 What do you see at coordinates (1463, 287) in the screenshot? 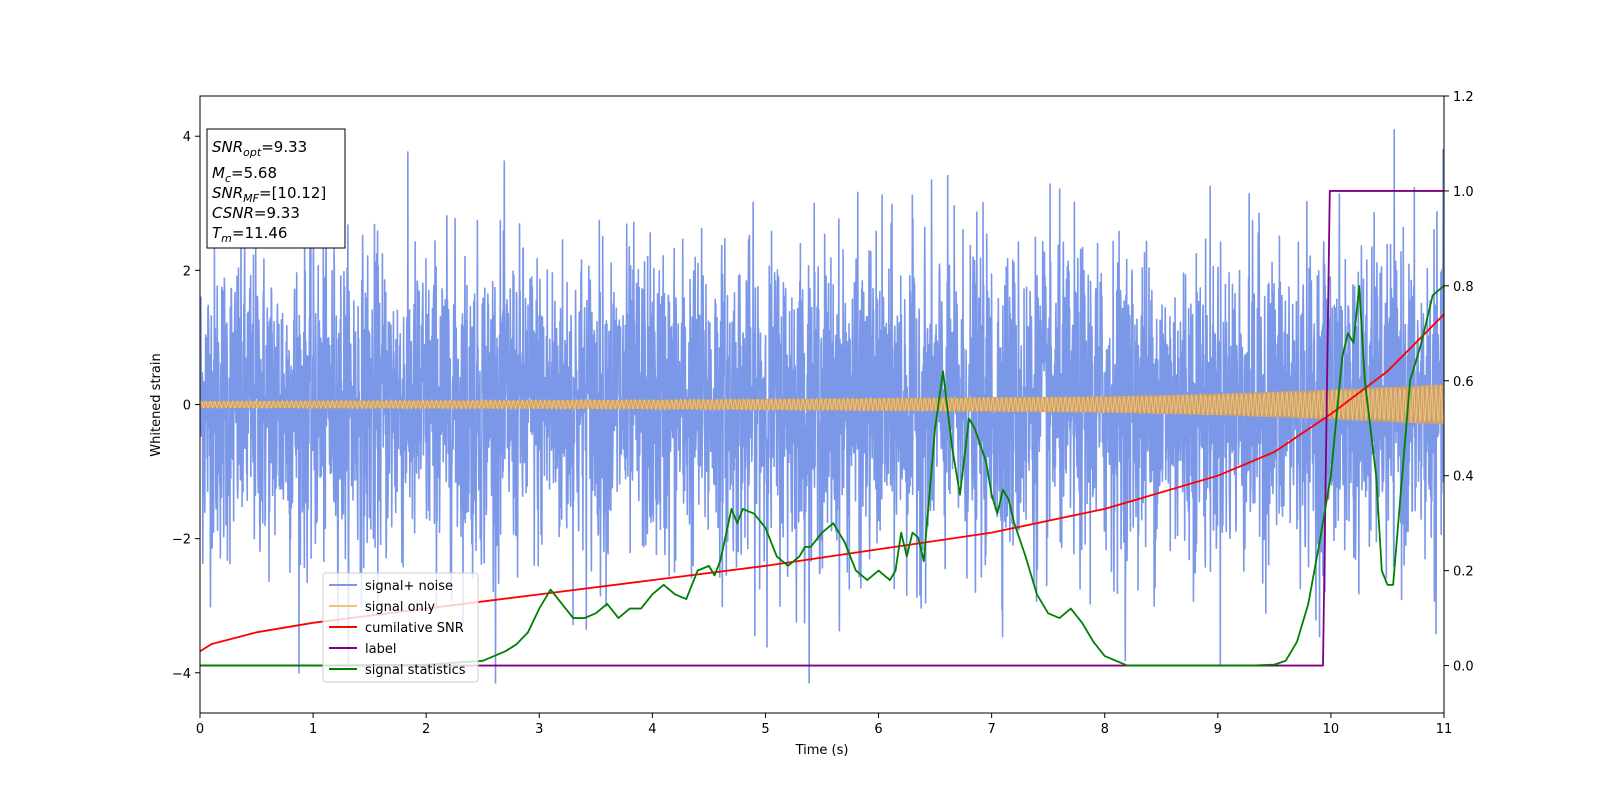
I see `y2-tick-label: 0.8` at bounding box center [1463, 287].